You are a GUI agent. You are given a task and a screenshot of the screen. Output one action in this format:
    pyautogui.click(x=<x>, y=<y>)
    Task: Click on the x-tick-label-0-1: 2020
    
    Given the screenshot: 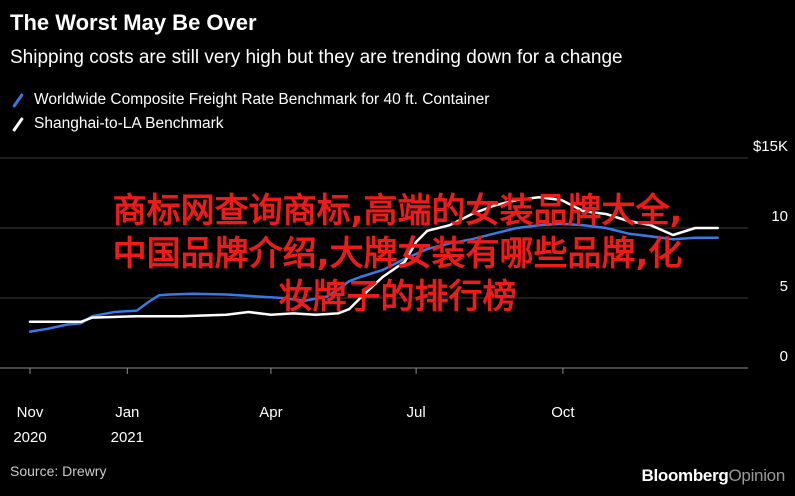 What is the action you would take?
    pyautogui.click(x=29, y=437)
    